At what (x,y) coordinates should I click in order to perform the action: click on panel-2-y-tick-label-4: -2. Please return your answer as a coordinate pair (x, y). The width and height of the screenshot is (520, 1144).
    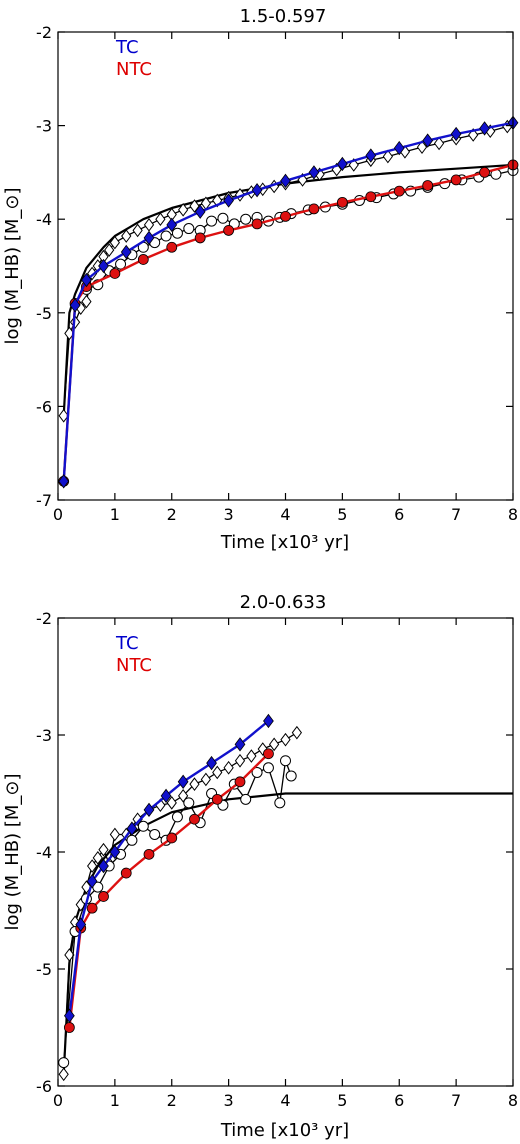
    Looking at the image, I should click on (44, 618).